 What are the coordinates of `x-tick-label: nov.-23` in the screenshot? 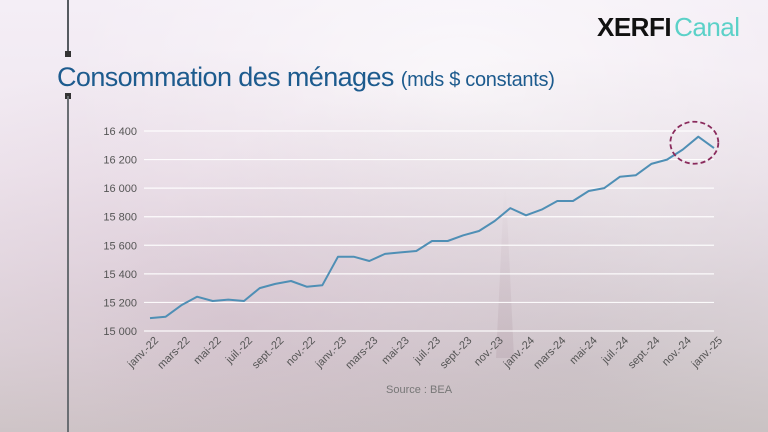 It's located at (489, 352).